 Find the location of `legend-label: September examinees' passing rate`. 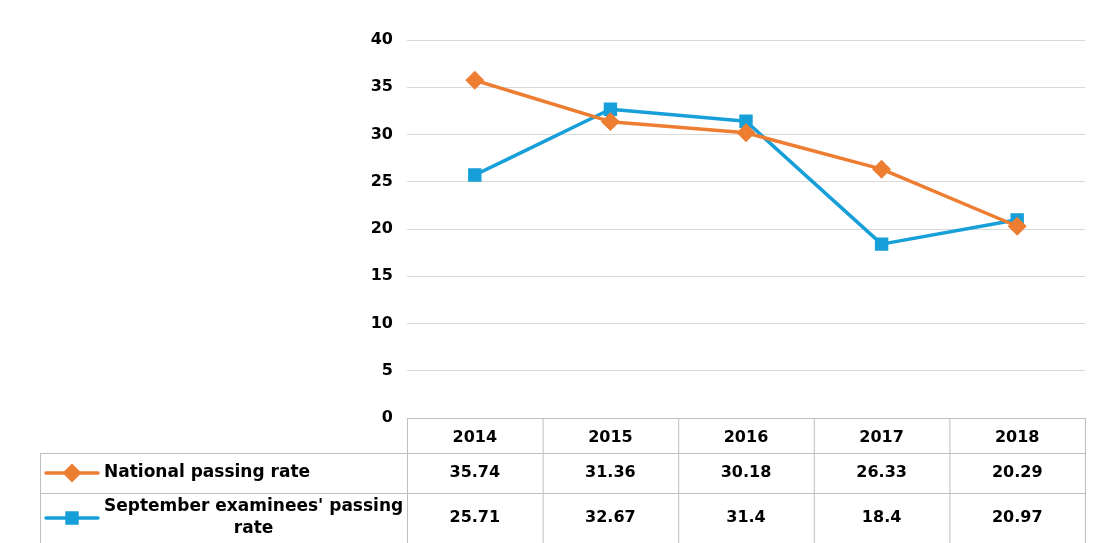

legend-label: September examinees' passing rate is located at coordinates (254, 516).